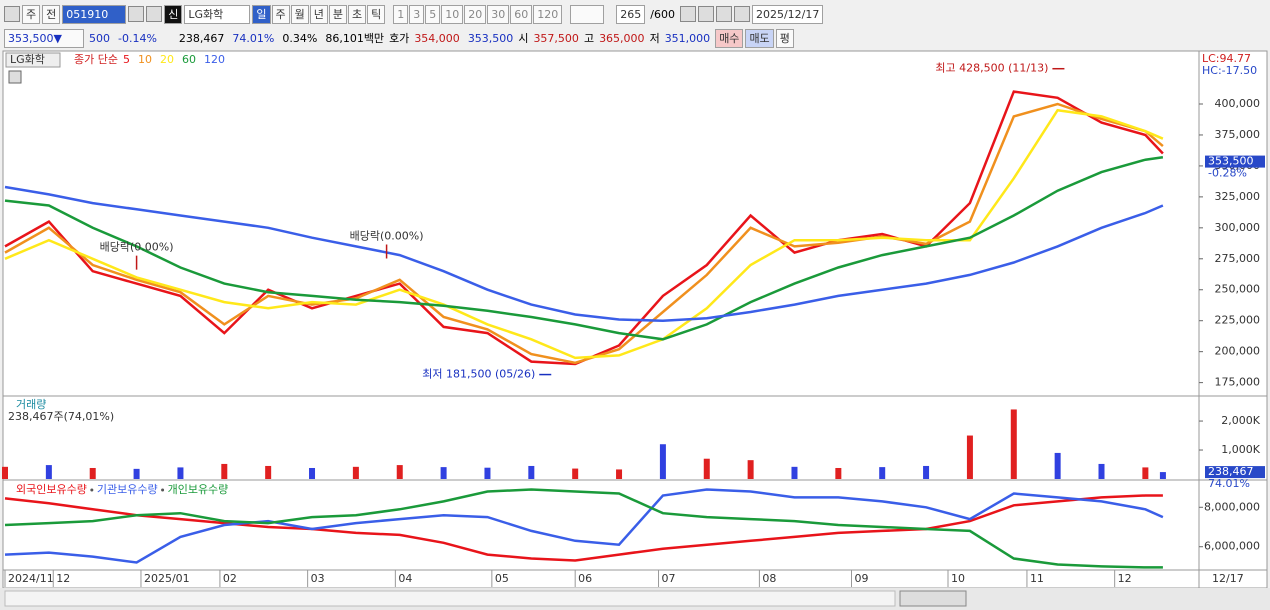  What do you see at coordinates (1238, 289) in the screenshot?
I see `y-tick-label: 250,000` at bounding box center [1238, 289].